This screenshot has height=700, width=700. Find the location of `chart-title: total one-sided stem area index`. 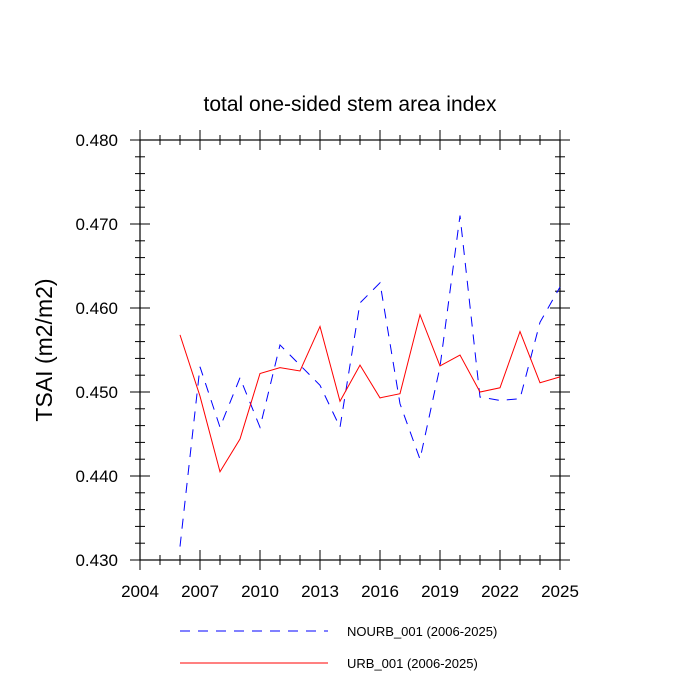

chart-title: total one-sided stem area index is located at coordinates (350, 104).